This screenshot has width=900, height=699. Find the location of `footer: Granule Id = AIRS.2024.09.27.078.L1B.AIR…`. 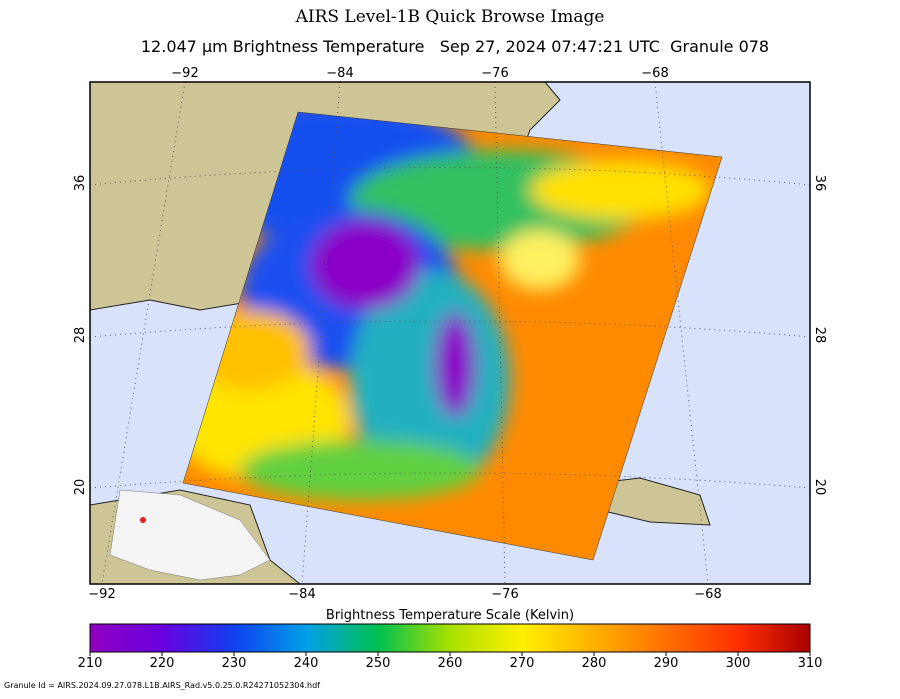

footer: Granule Id = AIRS.2024.09.27.078.L1B.AIR… is located at coordinates (162, 685).